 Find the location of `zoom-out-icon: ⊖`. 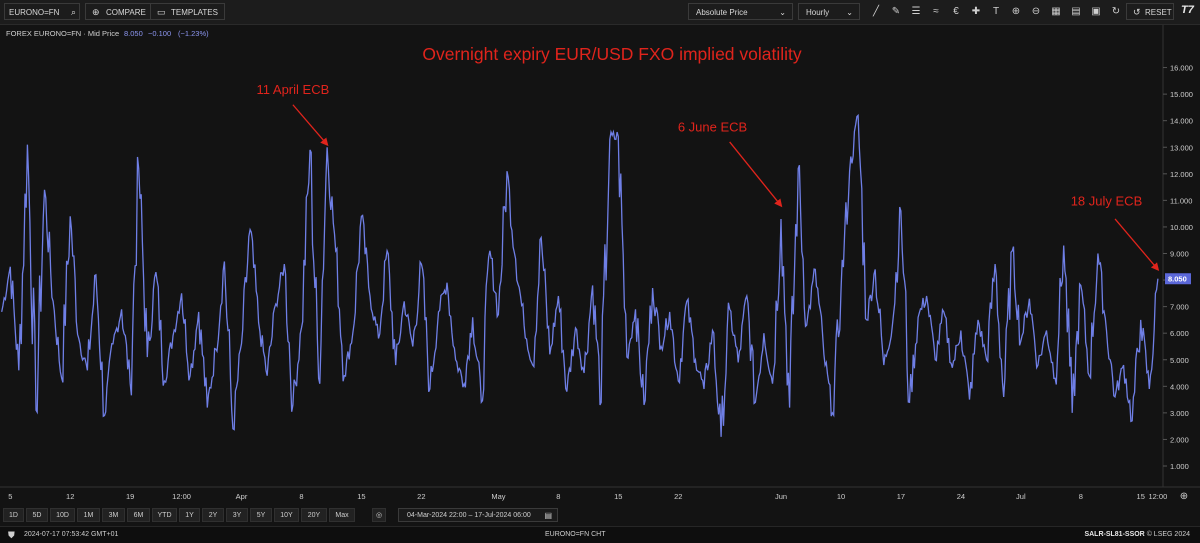

zoom-out-icon: ⊖ is located at coordinates (1036, 11).